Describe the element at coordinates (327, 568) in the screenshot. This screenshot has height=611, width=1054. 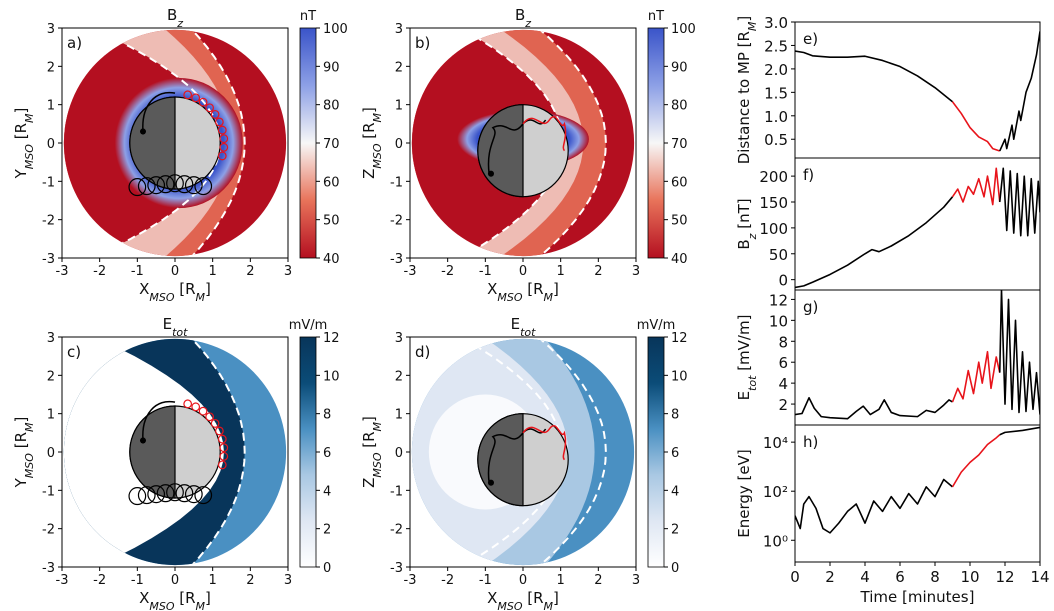
I see `colorbar-tick-label: 0` at that location.